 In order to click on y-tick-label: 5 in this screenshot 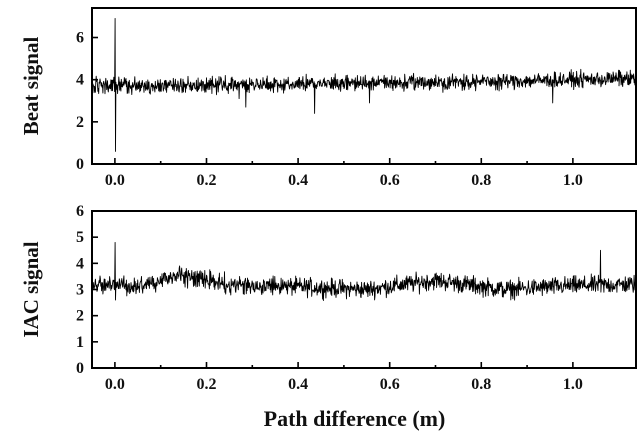, I will do `click(80, 237)`.